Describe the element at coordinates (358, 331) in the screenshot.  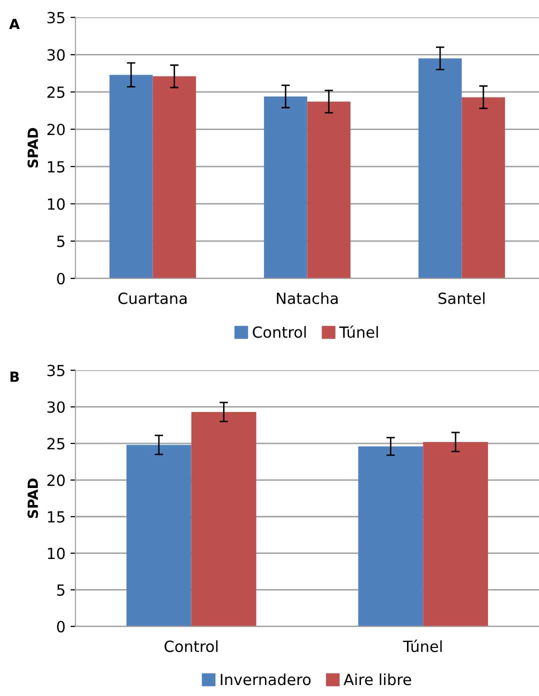
I see `legend-label: Túnel` at that location.